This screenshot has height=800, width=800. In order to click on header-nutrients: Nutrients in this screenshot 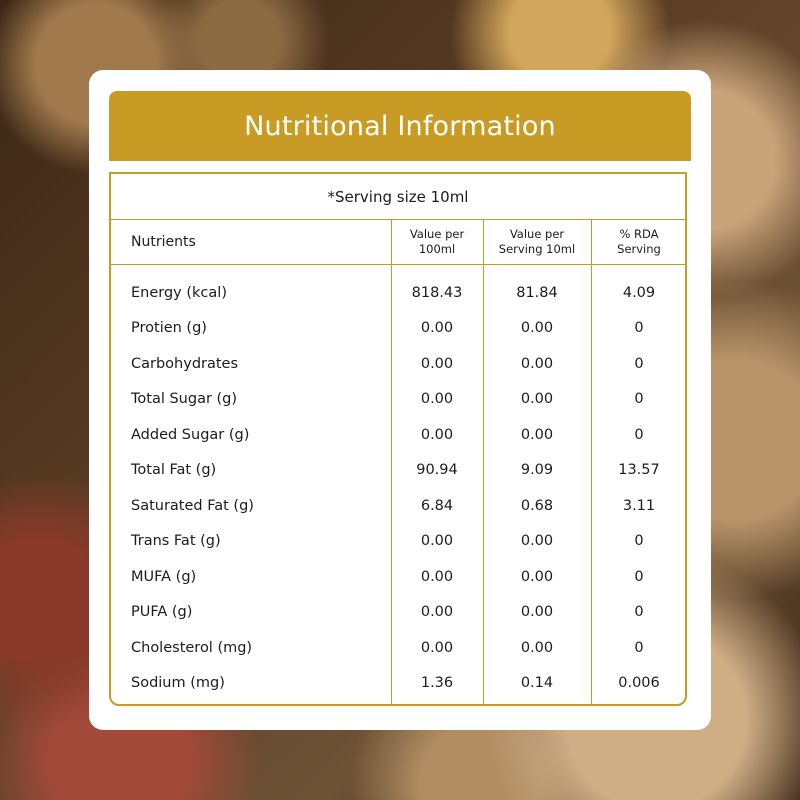, I will do `click(163, 242)`.